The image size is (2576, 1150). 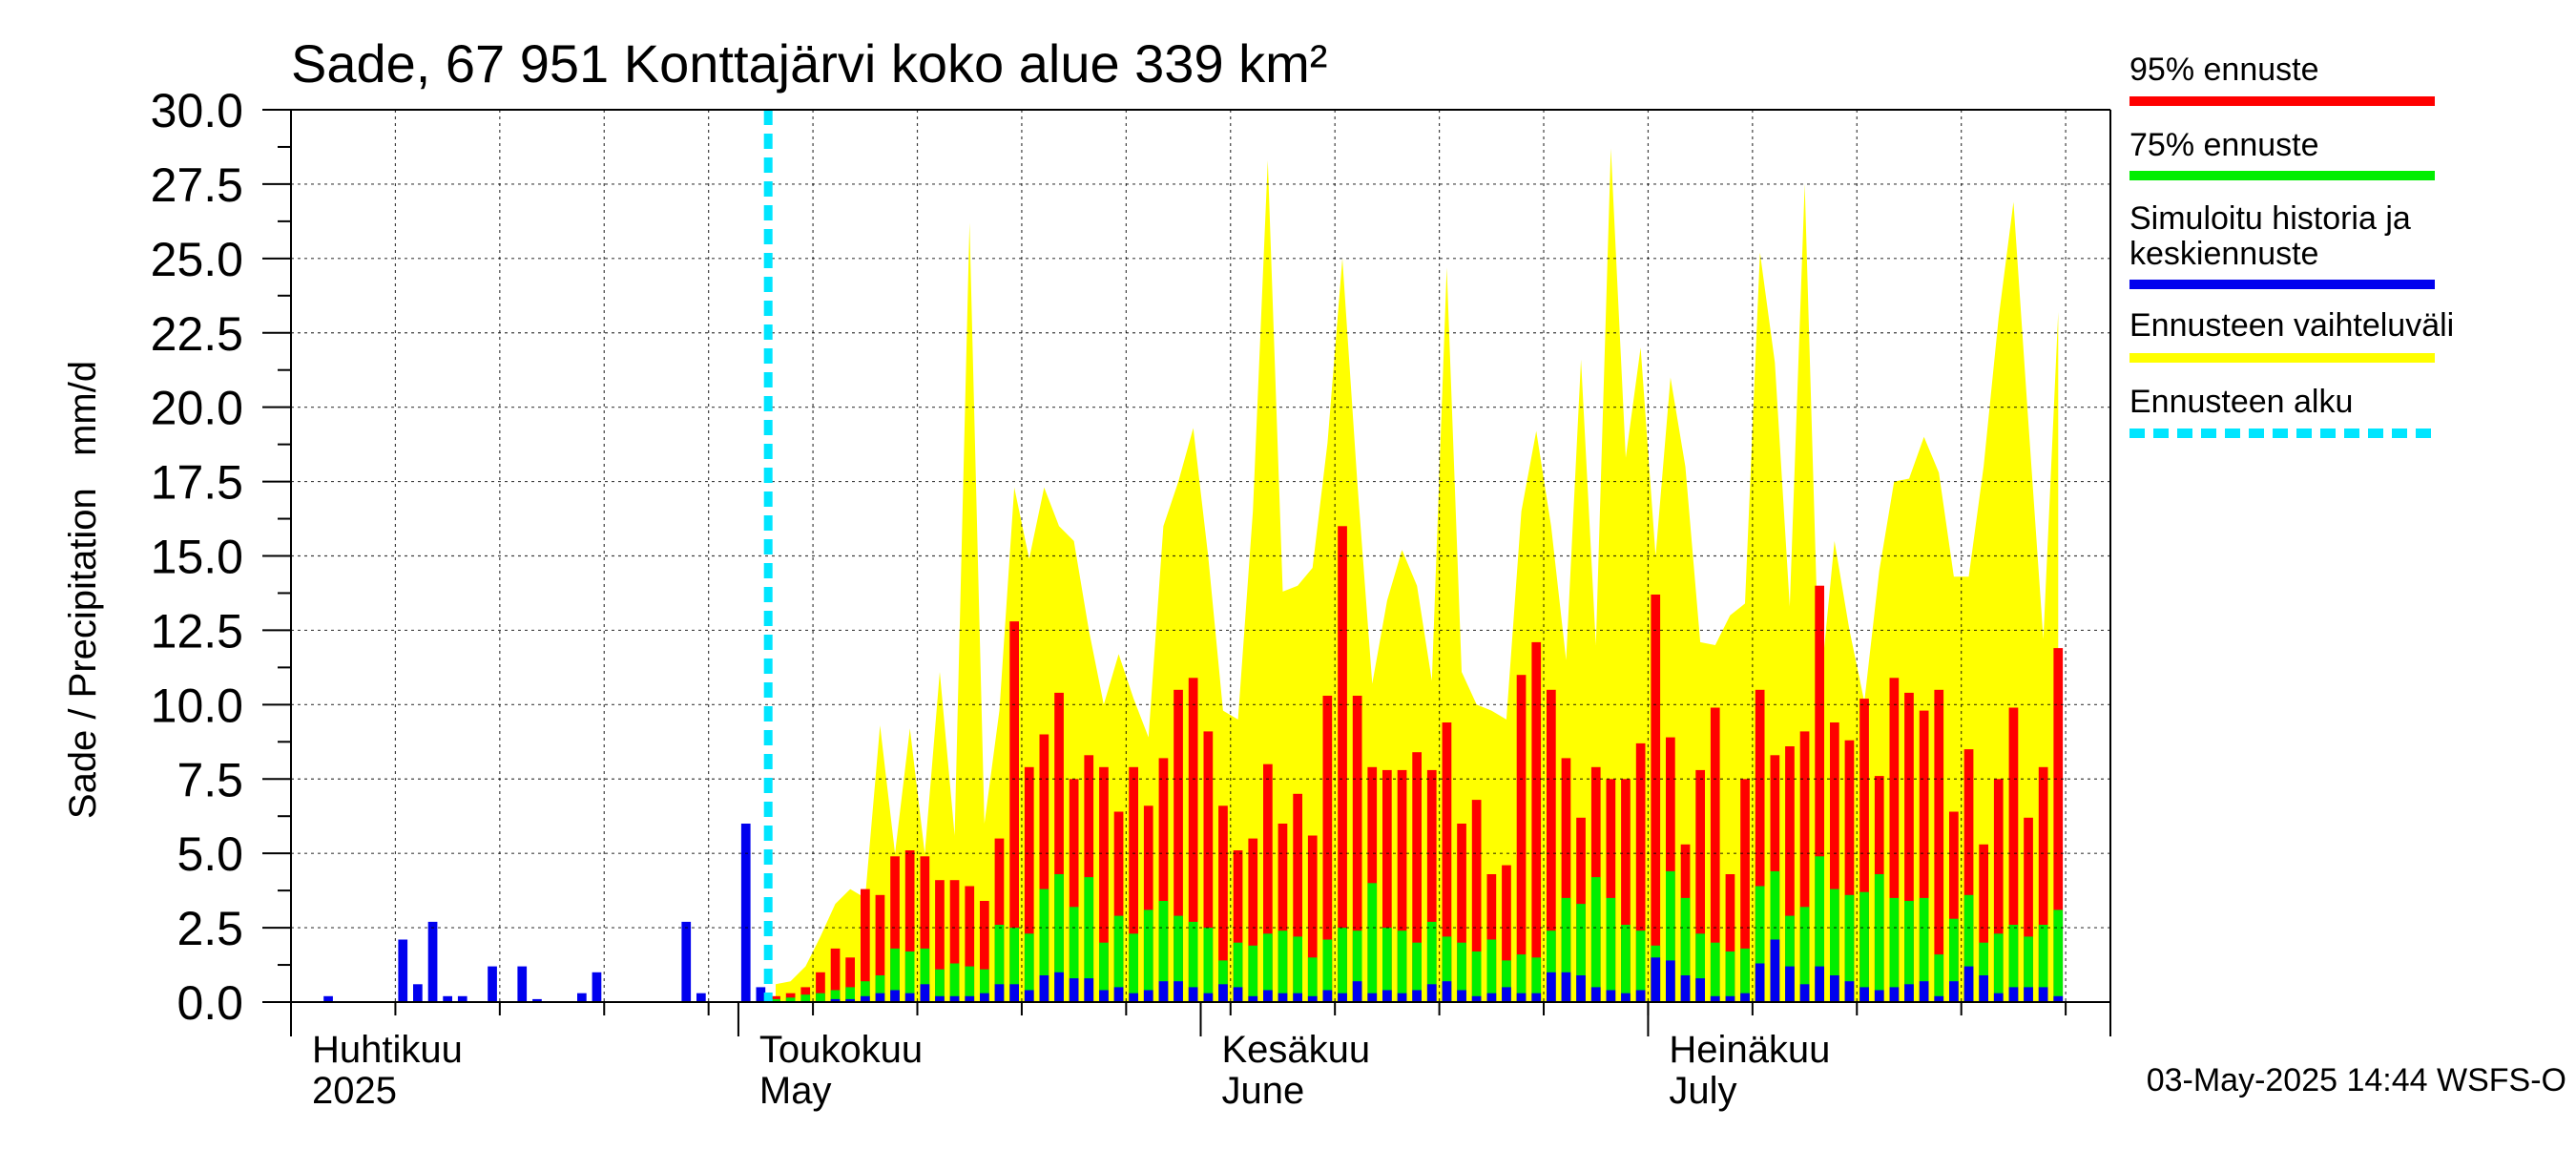 What do you see at coordinates (2291, 325) in the screenshot?
I see `legend-label: Ennusteen vaihteluväli` at bounding box center [2291, 325].